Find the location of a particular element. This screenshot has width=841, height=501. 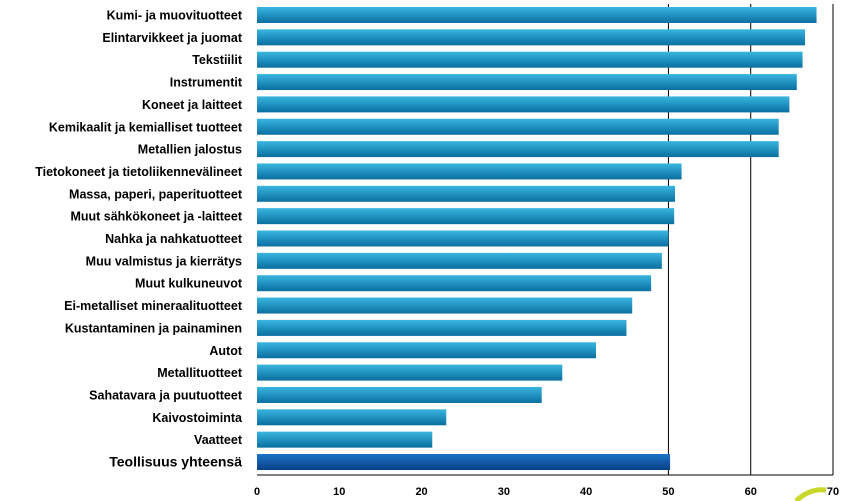

category-label: Tekstiilit is located at coordinates (217, 60).